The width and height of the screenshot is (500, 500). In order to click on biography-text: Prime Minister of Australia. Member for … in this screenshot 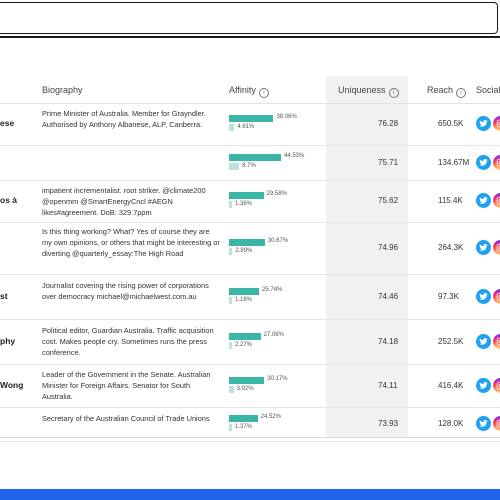, I will do `click(124, 118)`.